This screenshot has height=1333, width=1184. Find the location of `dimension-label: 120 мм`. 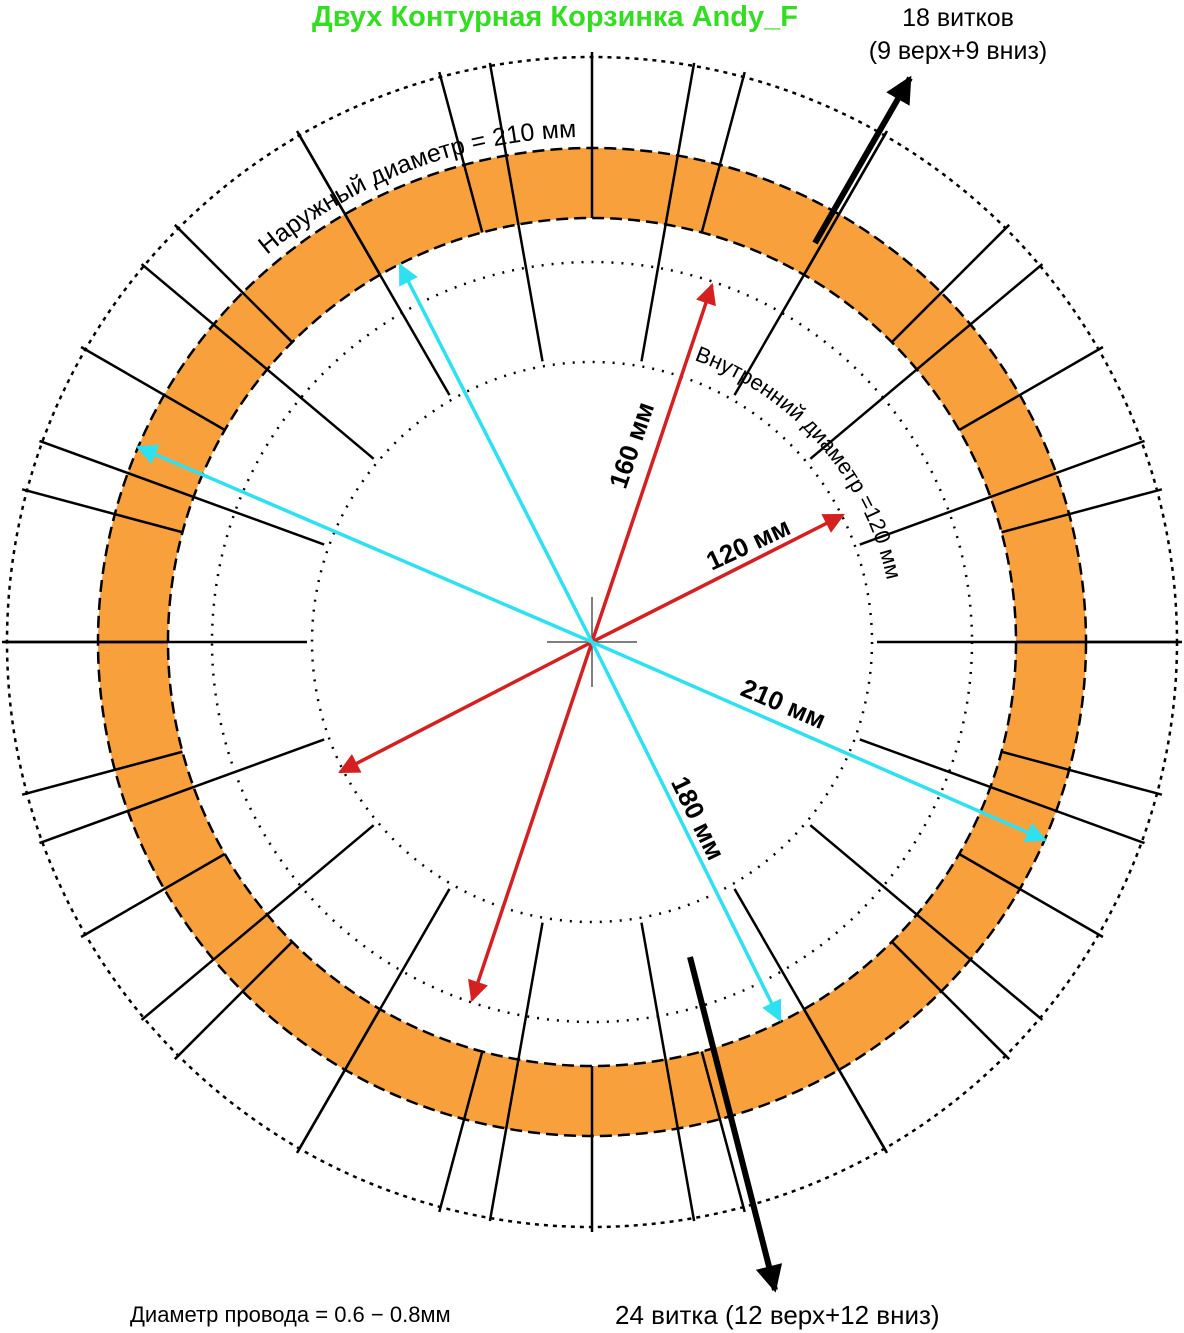

dimension-label: 120 мм is located at coordinates (747, 543).